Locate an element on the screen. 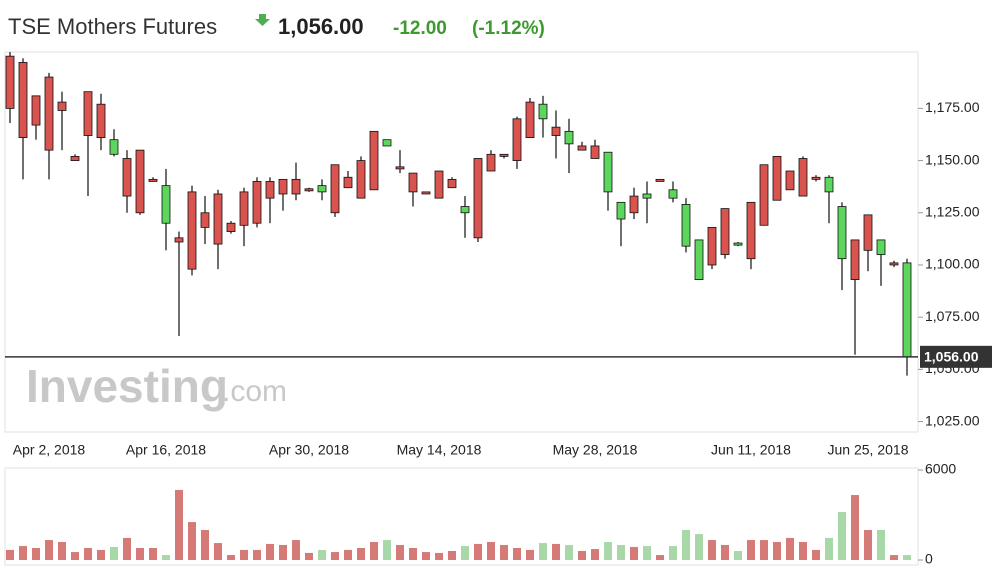 This screenshot has height=584, width=1006. x-tick-label: Apr 30, 2018 is located at coordinates (309, 450).